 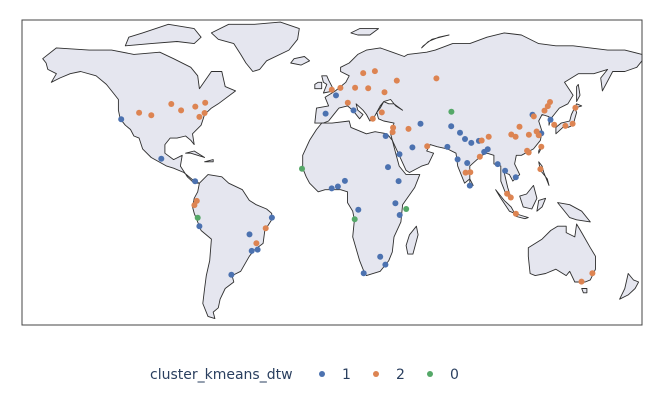 What do you see at coordinates (346, 375) in the screenshot?
I see `legend-label-1: 1` at bounding box center [346, 375].